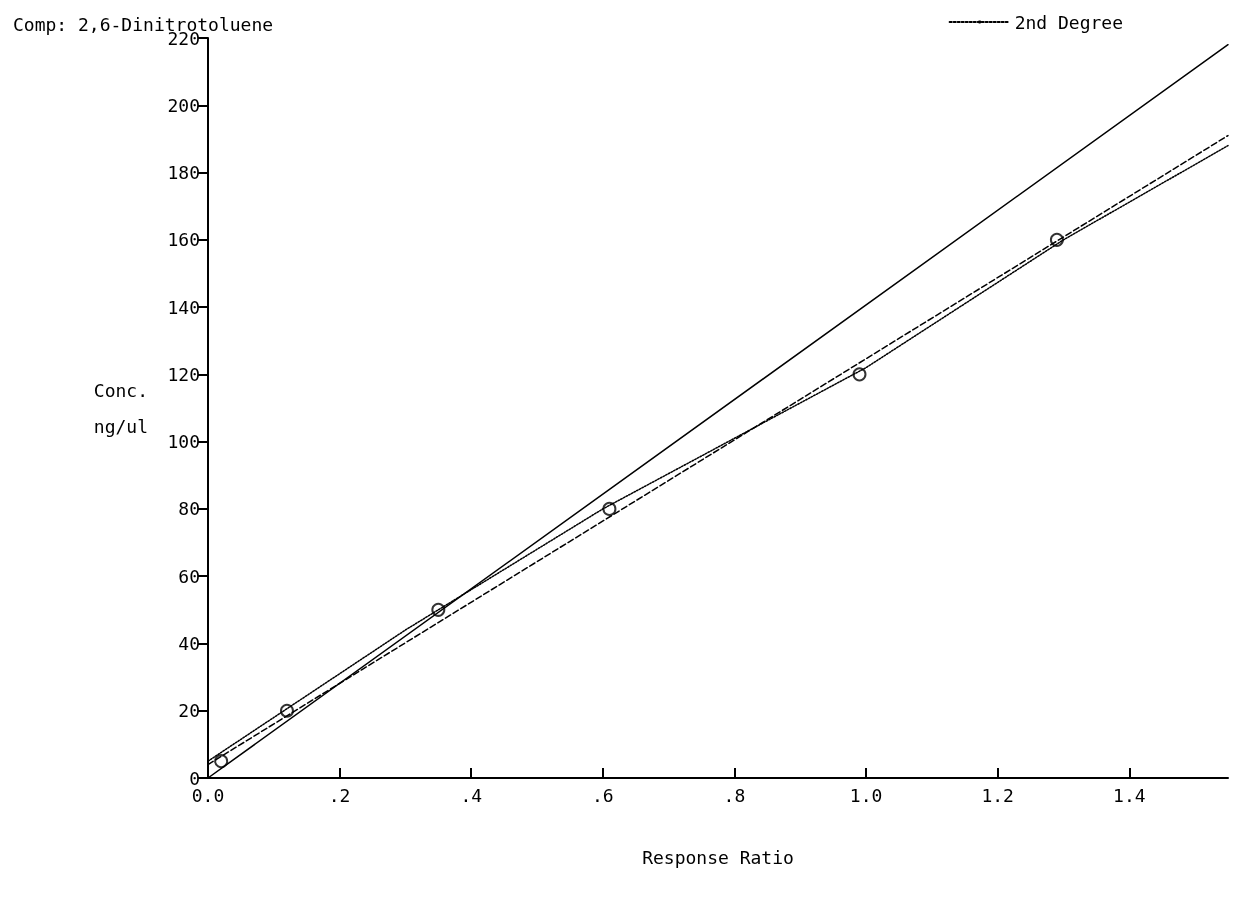  Describe the element at coordinates (1129, 795) in the screenshot. I see `x-tick-label: 1.4` at that location.